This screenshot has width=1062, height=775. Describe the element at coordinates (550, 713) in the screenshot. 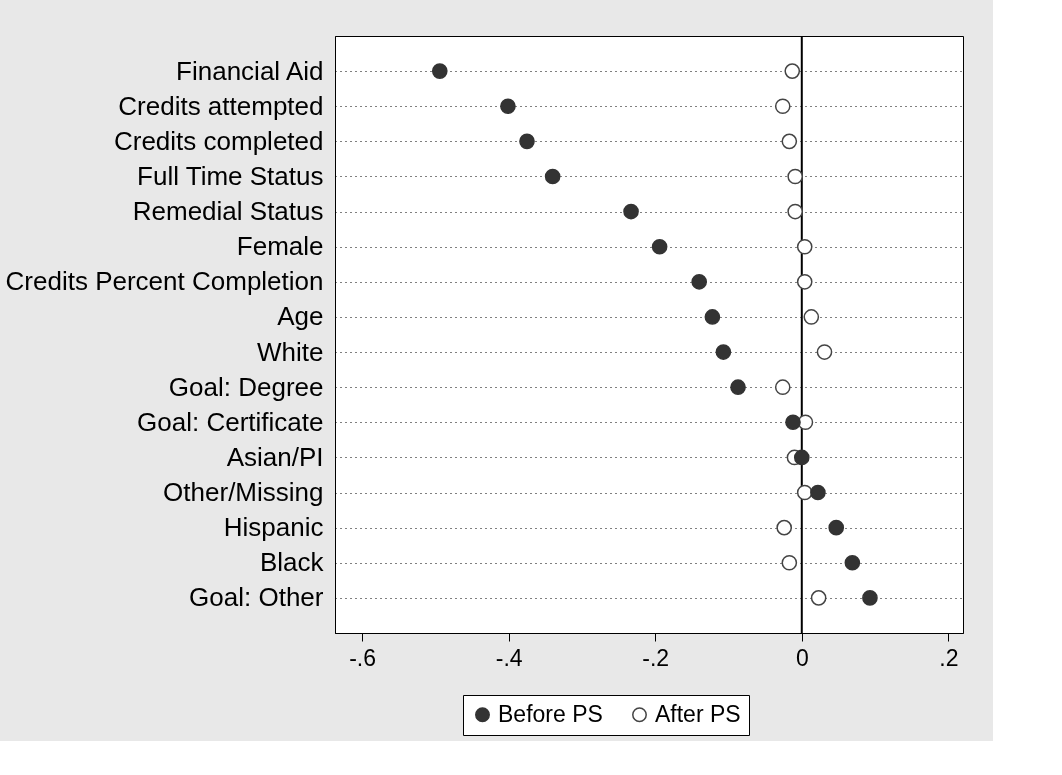

I see `legend-label: Before PS` at that location.